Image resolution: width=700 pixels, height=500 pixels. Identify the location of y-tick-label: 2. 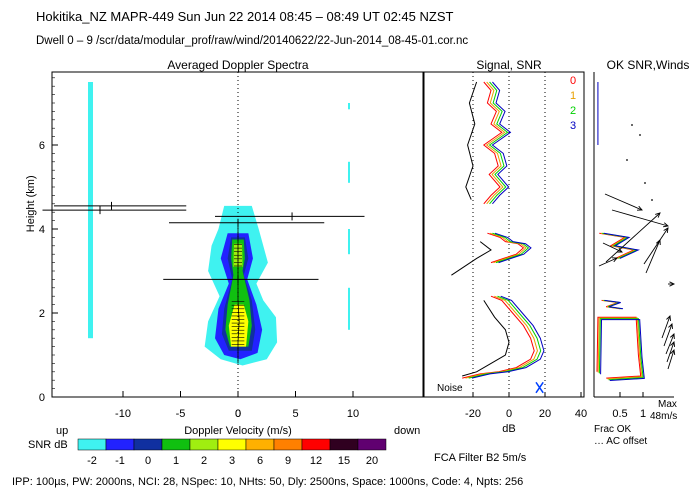
(42, 314).